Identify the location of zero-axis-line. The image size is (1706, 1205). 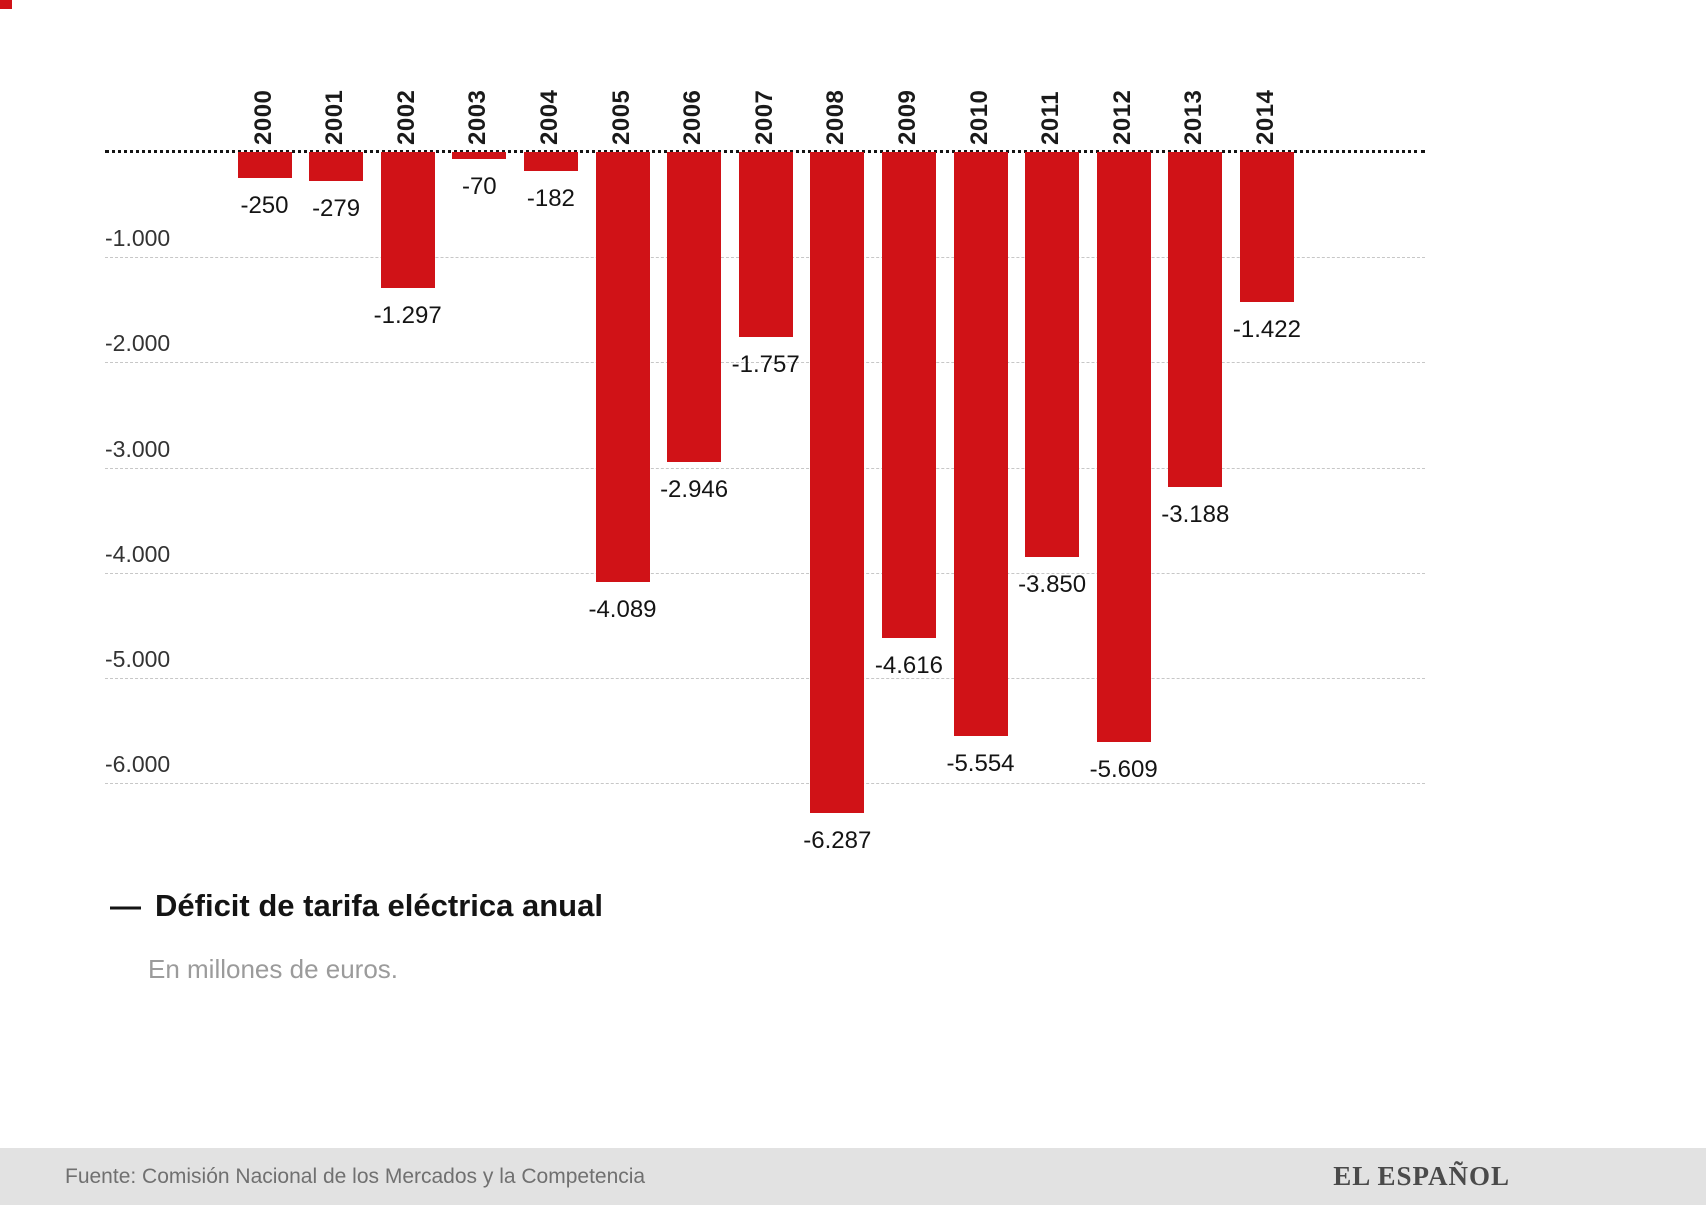
(765, 151).